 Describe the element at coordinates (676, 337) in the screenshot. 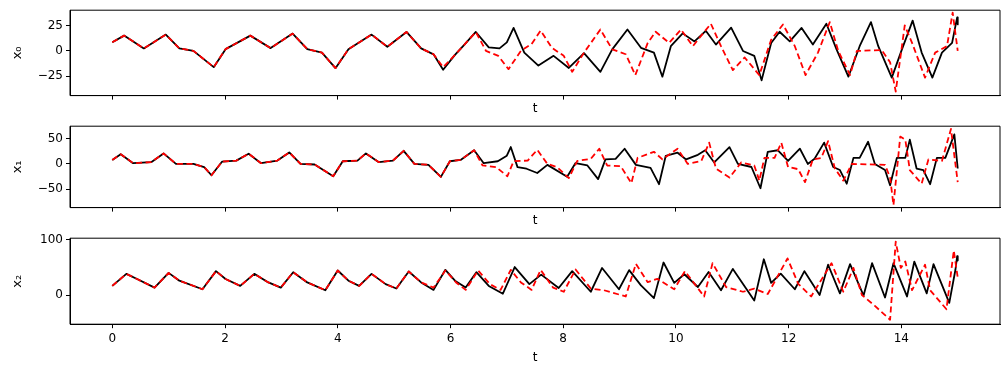

I see `x-tick-label: 10` at that location.